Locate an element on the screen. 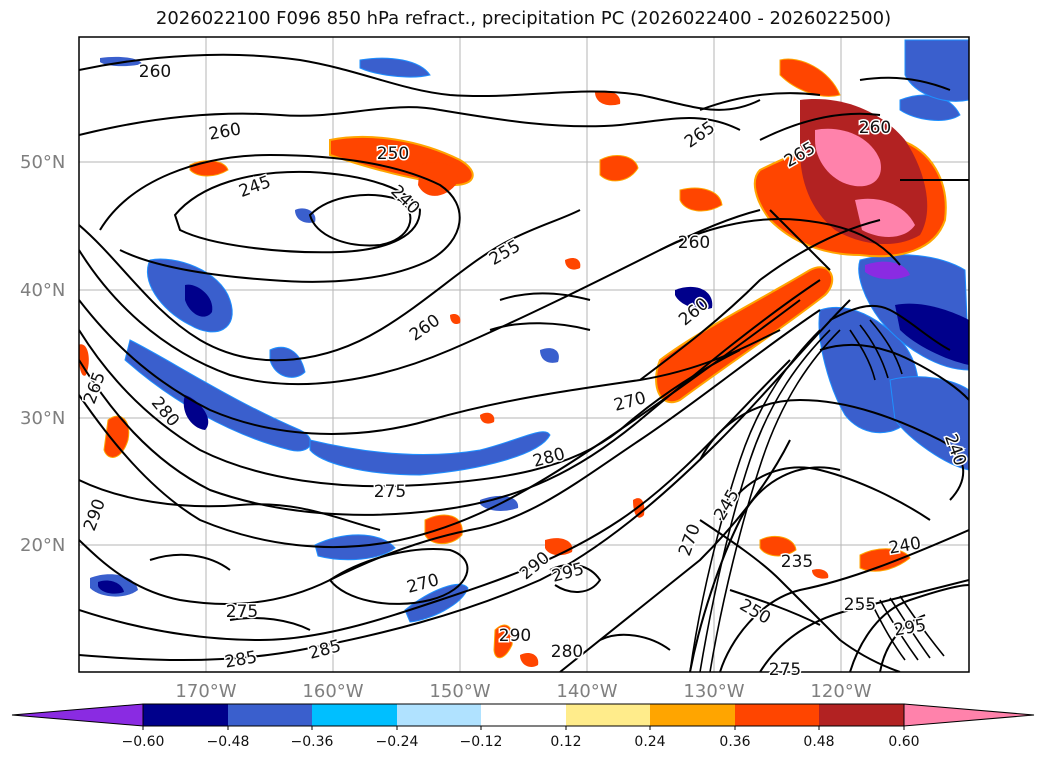  lat-label-40n: 40°N is located at coordinates (42, 290).